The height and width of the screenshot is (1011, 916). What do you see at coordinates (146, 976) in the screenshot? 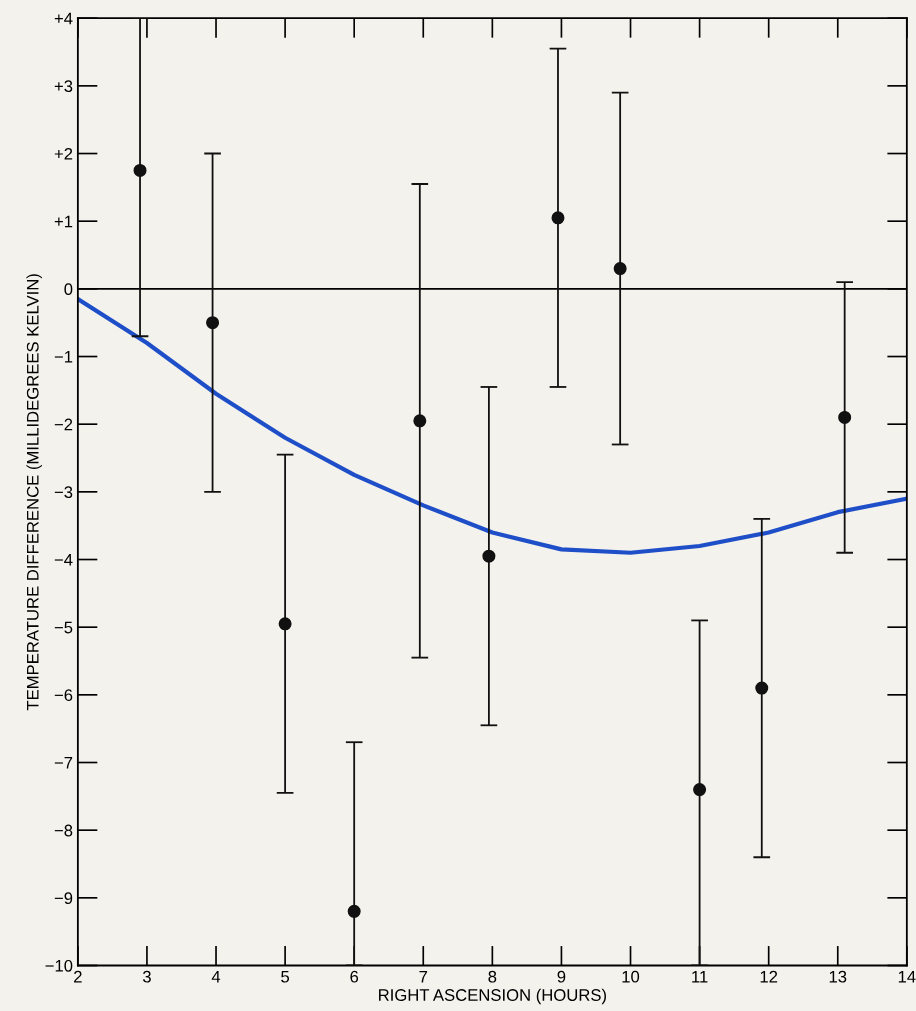
I see `x-tick-label: 3` at bounding box center [146, 976].